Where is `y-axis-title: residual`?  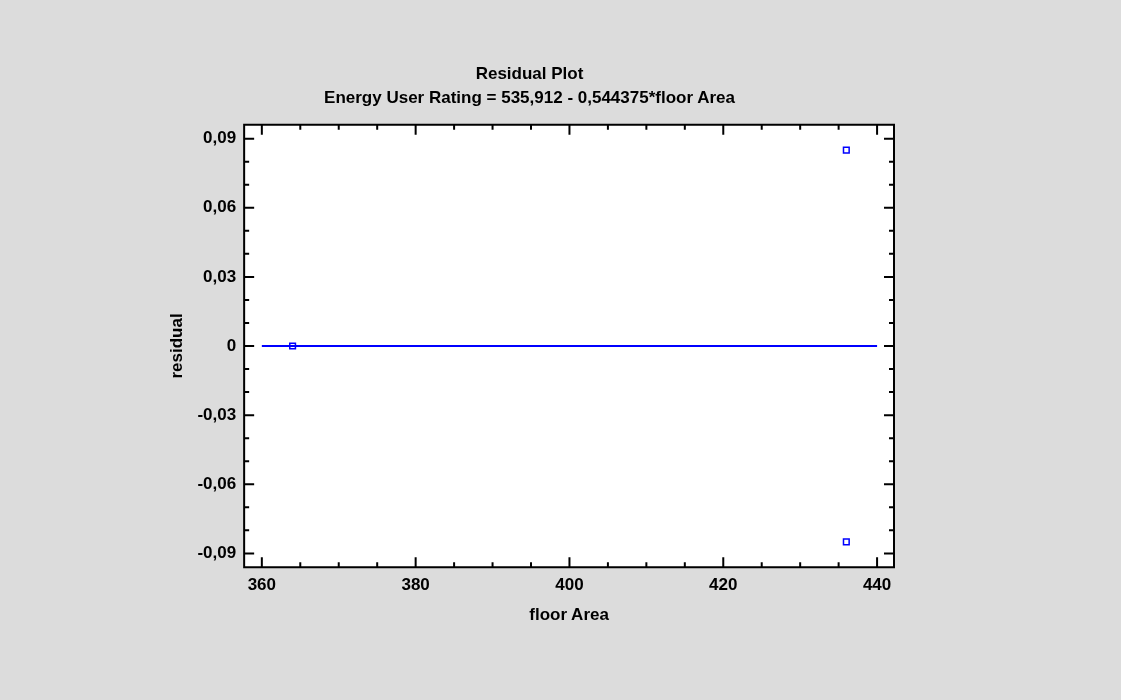
y-axis-title: residual is located at coordinates (176, 346).